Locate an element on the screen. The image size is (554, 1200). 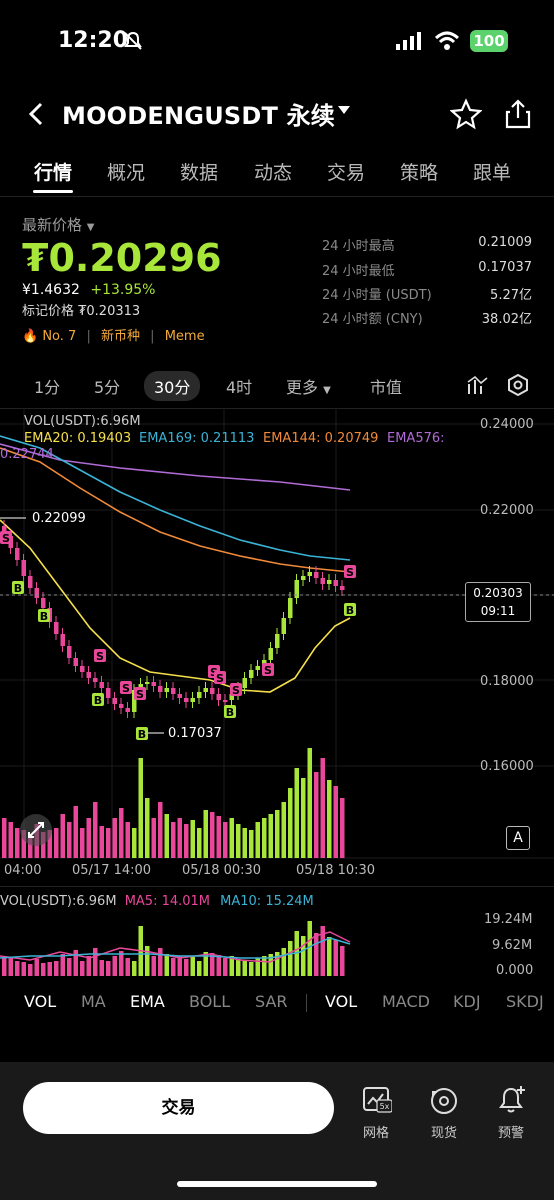
tab-market: 行情 is located at coordinates (53, 173).